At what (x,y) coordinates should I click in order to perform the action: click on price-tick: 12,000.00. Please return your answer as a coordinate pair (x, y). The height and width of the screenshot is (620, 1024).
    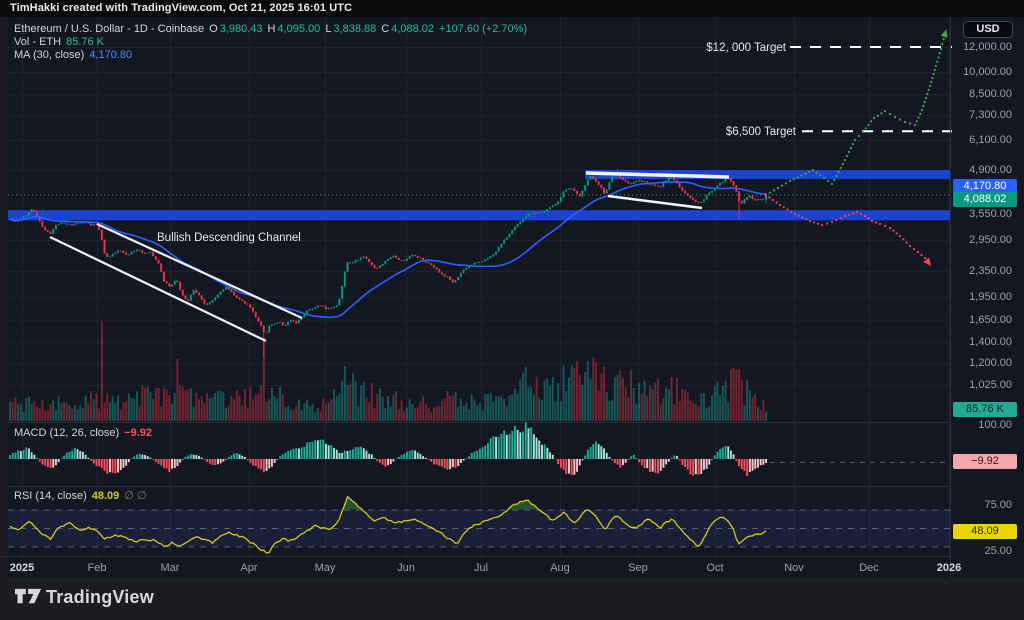
    Looking at the image, I should click on (987, 47).